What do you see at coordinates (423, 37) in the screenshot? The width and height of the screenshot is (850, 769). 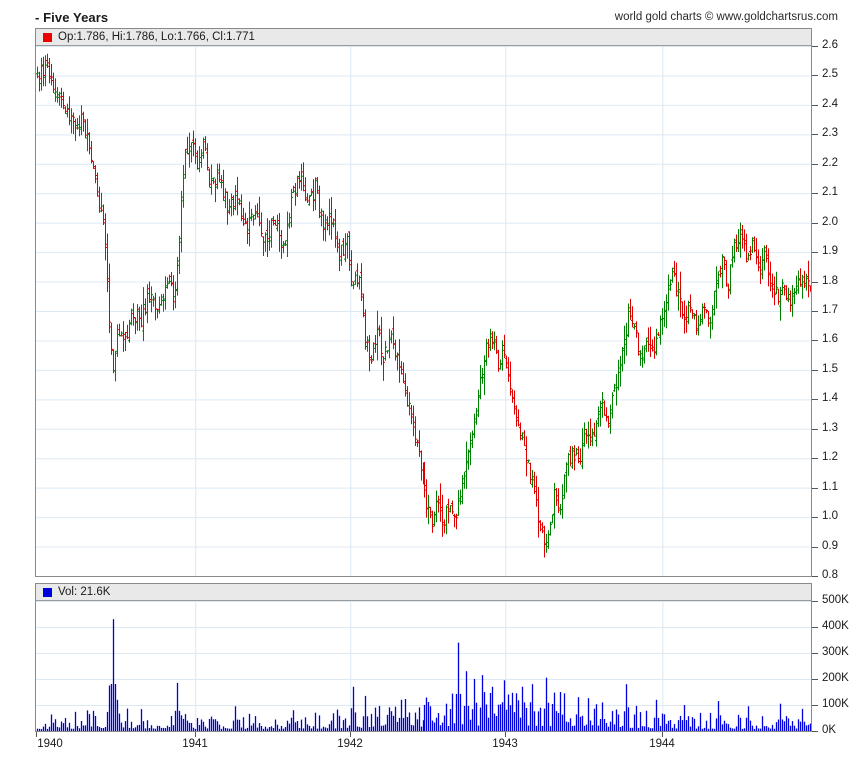 I see `price-legend: Op:1.786, Hi:1.786, Lo:1.766, Cl:1.771` at bounding box center [423, 37].